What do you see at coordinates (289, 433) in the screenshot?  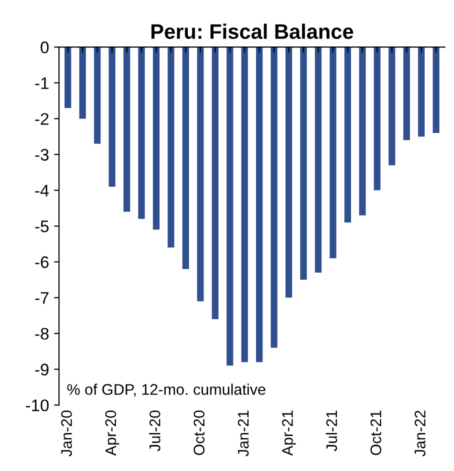 I see `x-tick-label: Apr-21` at bounding box center [289, 433].